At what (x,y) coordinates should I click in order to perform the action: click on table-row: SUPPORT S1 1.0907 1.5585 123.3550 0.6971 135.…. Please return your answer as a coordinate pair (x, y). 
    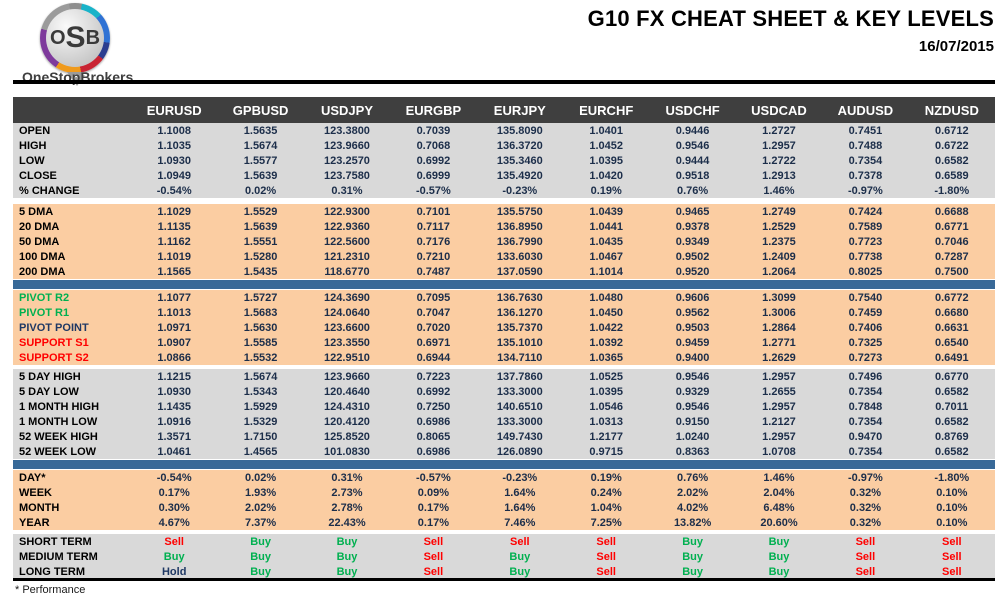
    Looking at the image, I should click on (504, 342).